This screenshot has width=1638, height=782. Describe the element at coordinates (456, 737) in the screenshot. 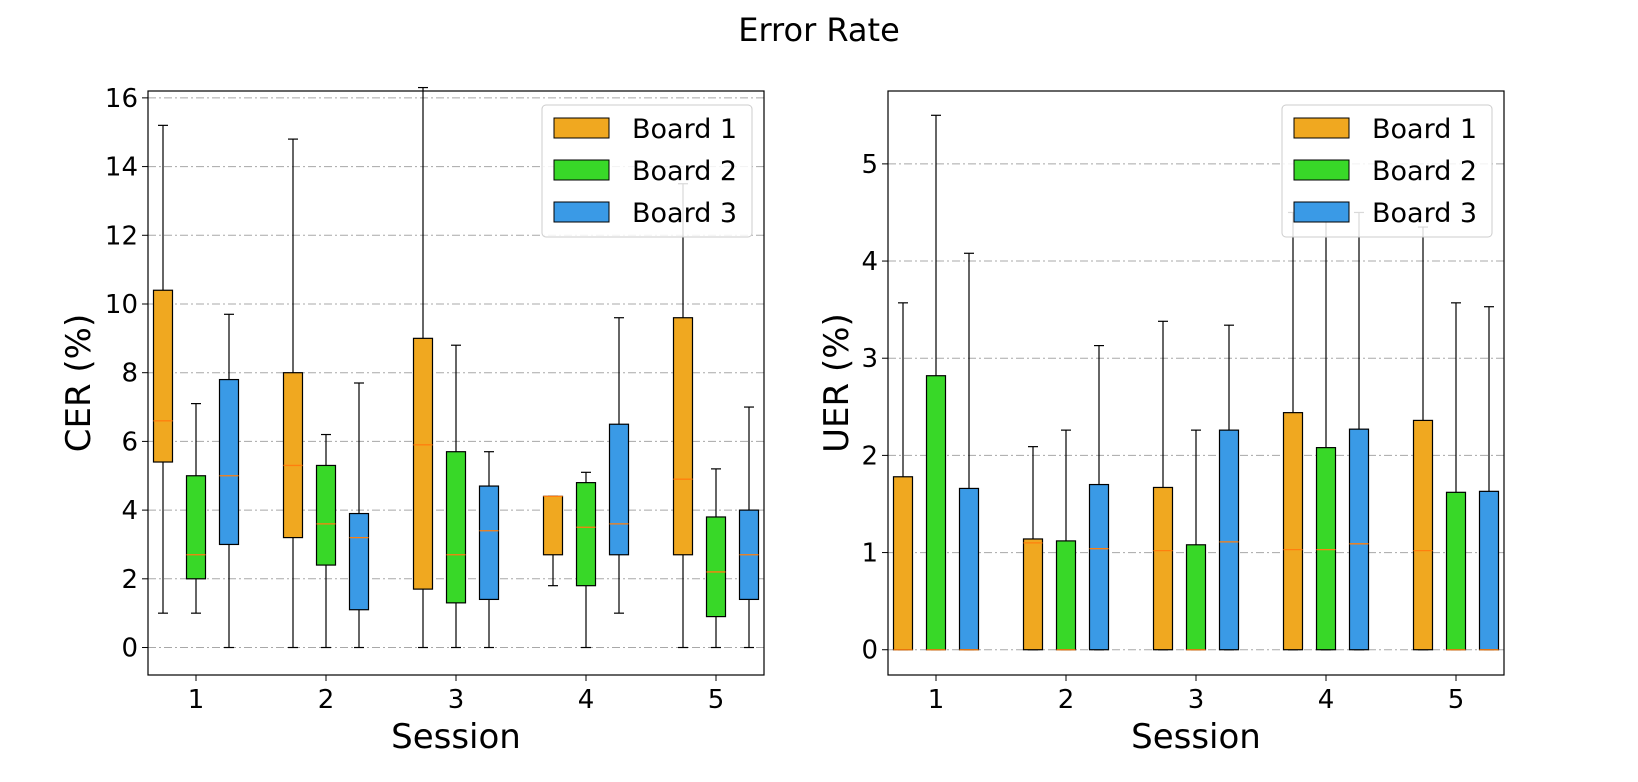

I see `x-axis-label: Session` at that location.